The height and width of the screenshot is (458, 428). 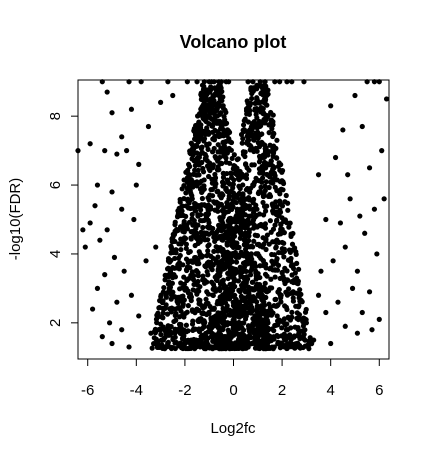 What do you see at coordinates (184, 390) in the screenshot?
I see `x-tick-label: -2` at bounding box center [184, 390].